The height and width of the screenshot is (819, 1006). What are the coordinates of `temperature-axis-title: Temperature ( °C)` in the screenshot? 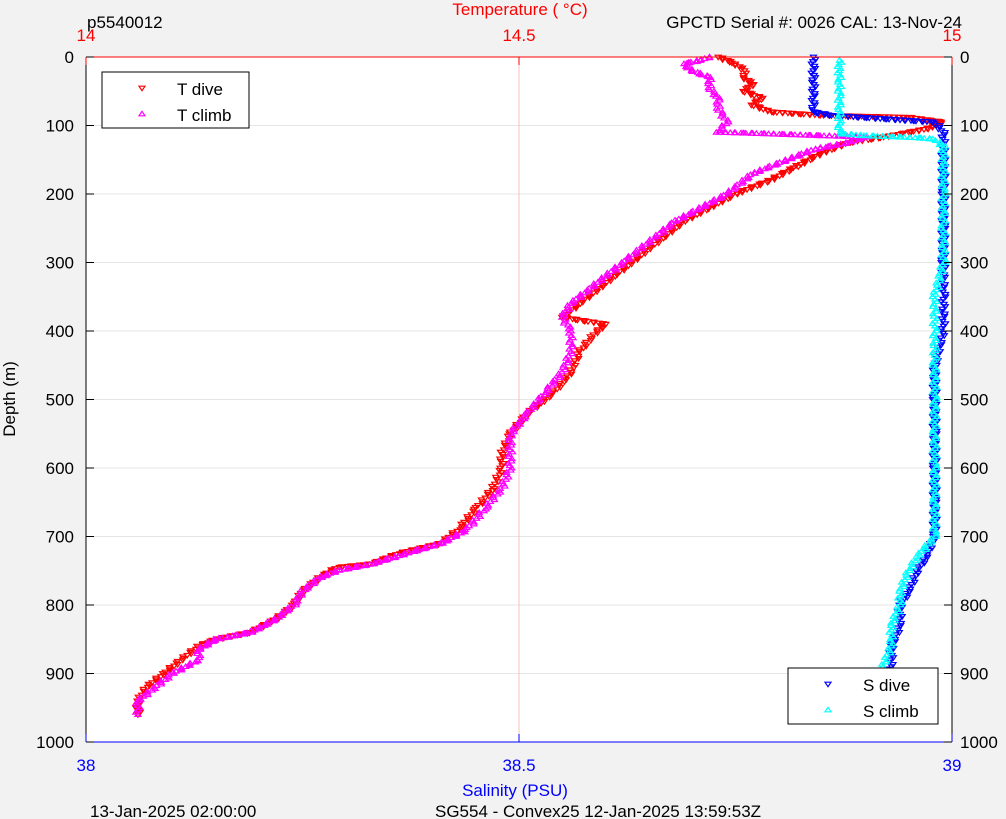 It's located at (519, 9).